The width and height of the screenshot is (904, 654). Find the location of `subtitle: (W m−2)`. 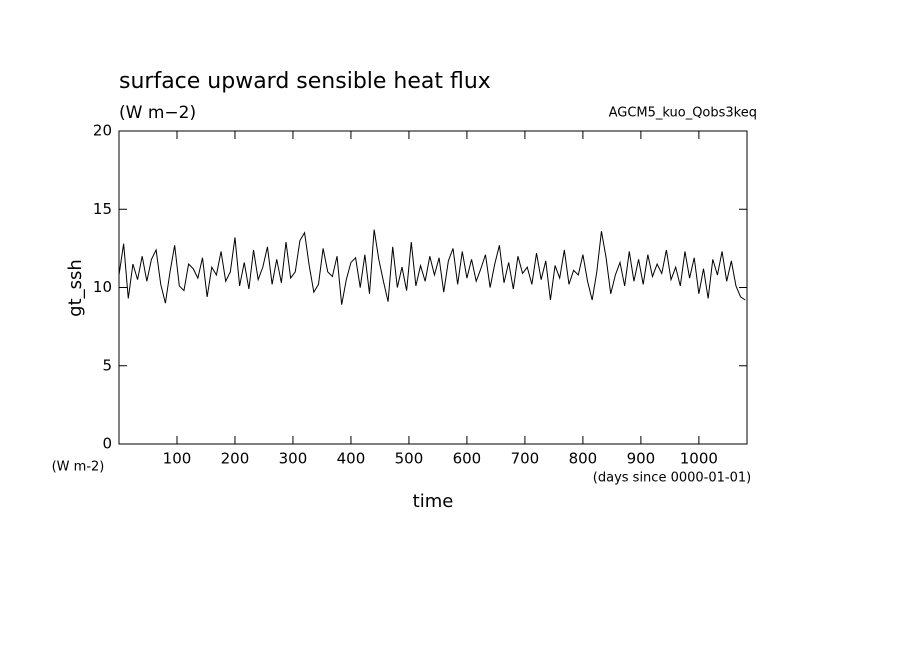

subtitle: (W m−2) is located at coordinates (157, 113).